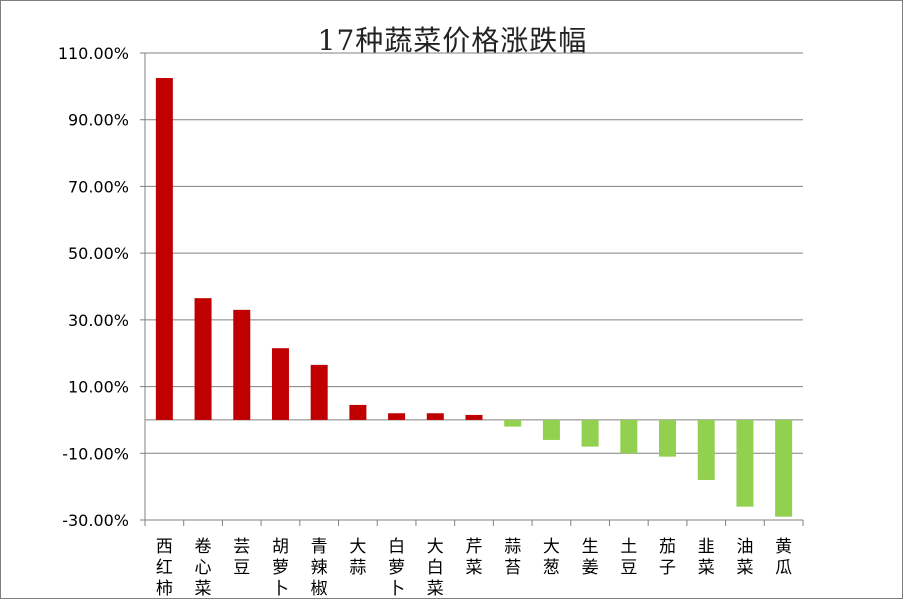 The height and width of the screenshot is (600, 903). I want to click on category-label: 西红柿, so click(164, 568).